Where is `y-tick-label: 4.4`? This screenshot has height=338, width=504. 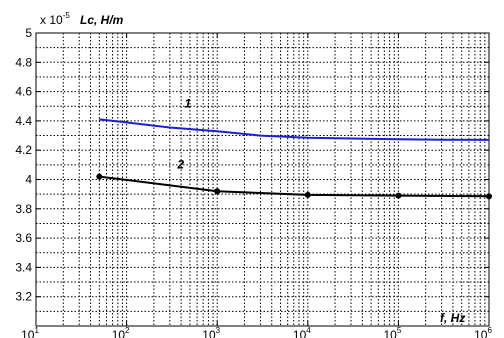 y-tick-label: 4.4 is located at coordinates (23, 121).